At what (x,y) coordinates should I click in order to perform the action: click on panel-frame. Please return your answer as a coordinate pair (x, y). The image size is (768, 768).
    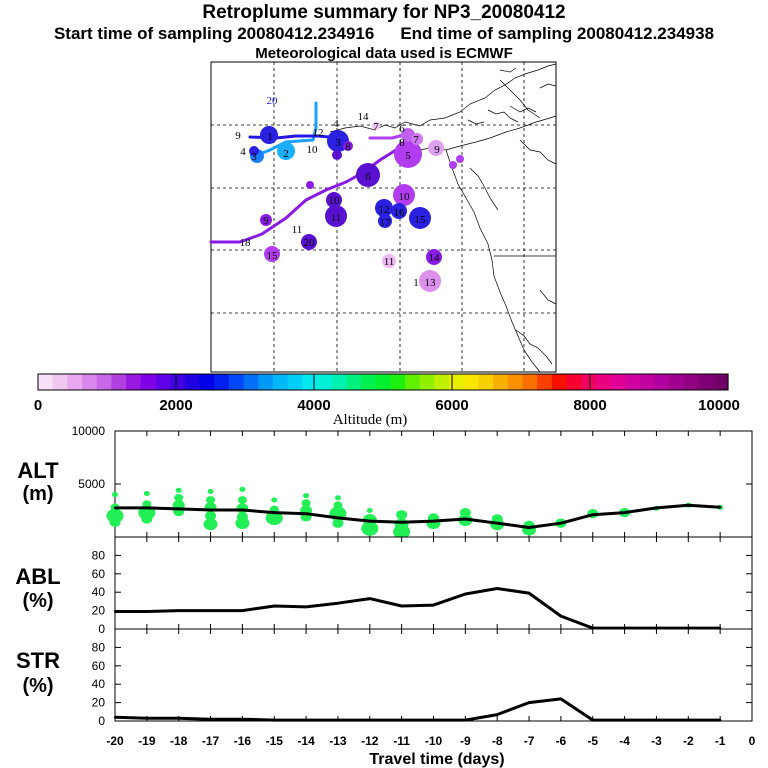
    Looking at the image, I should click on (433, 583).